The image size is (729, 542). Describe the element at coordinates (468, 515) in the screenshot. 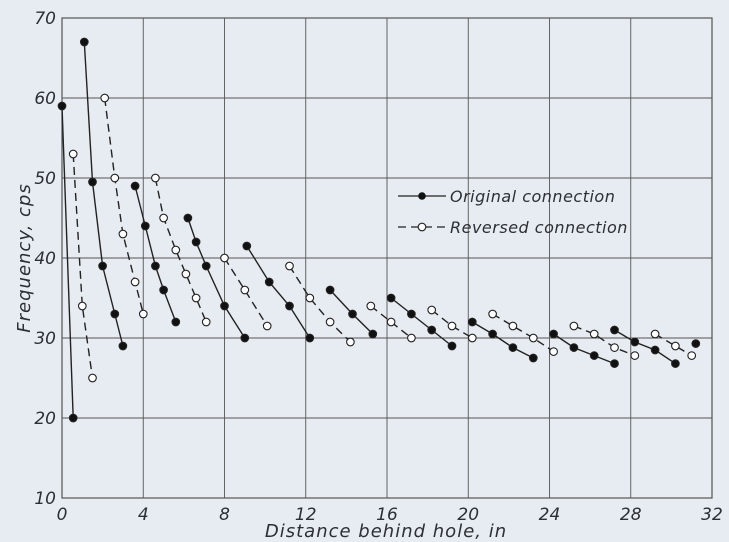

I see `x-tick-label: 20` at that location.